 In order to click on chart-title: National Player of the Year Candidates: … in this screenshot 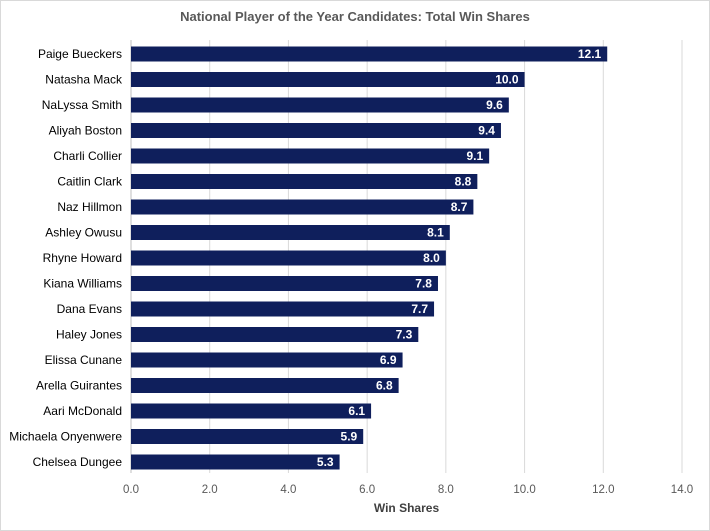, I will do `click(355, 16)`.